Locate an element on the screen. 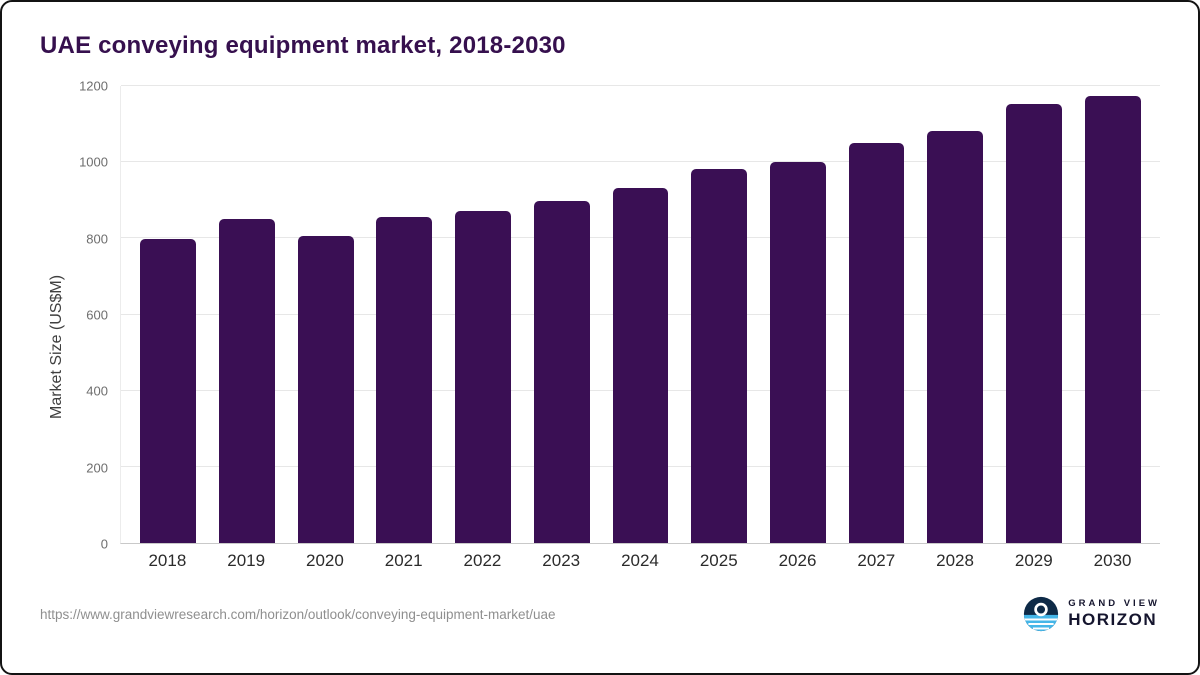 Image resolution: width=1200 pixels, height=675 pixels. x-axis-spacer is located at coordinates (97, 561).